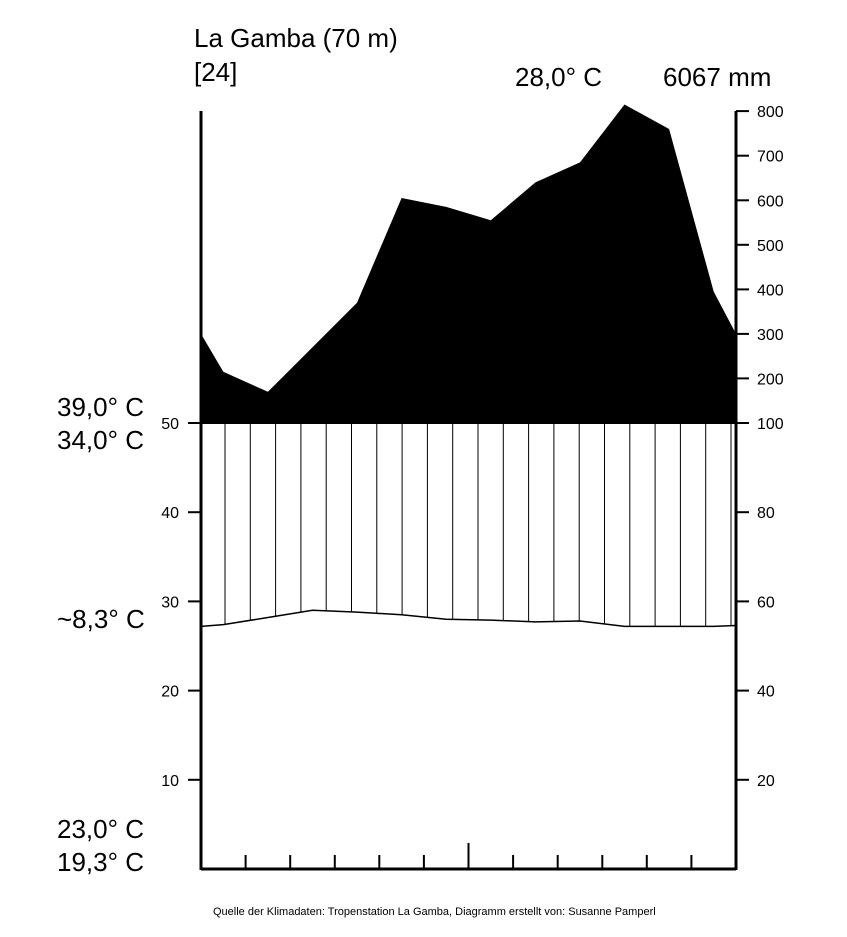  Describe the element at coordinates (770, 379) in the screenshot. I see `precipitation-tick-label: 200` at that location.